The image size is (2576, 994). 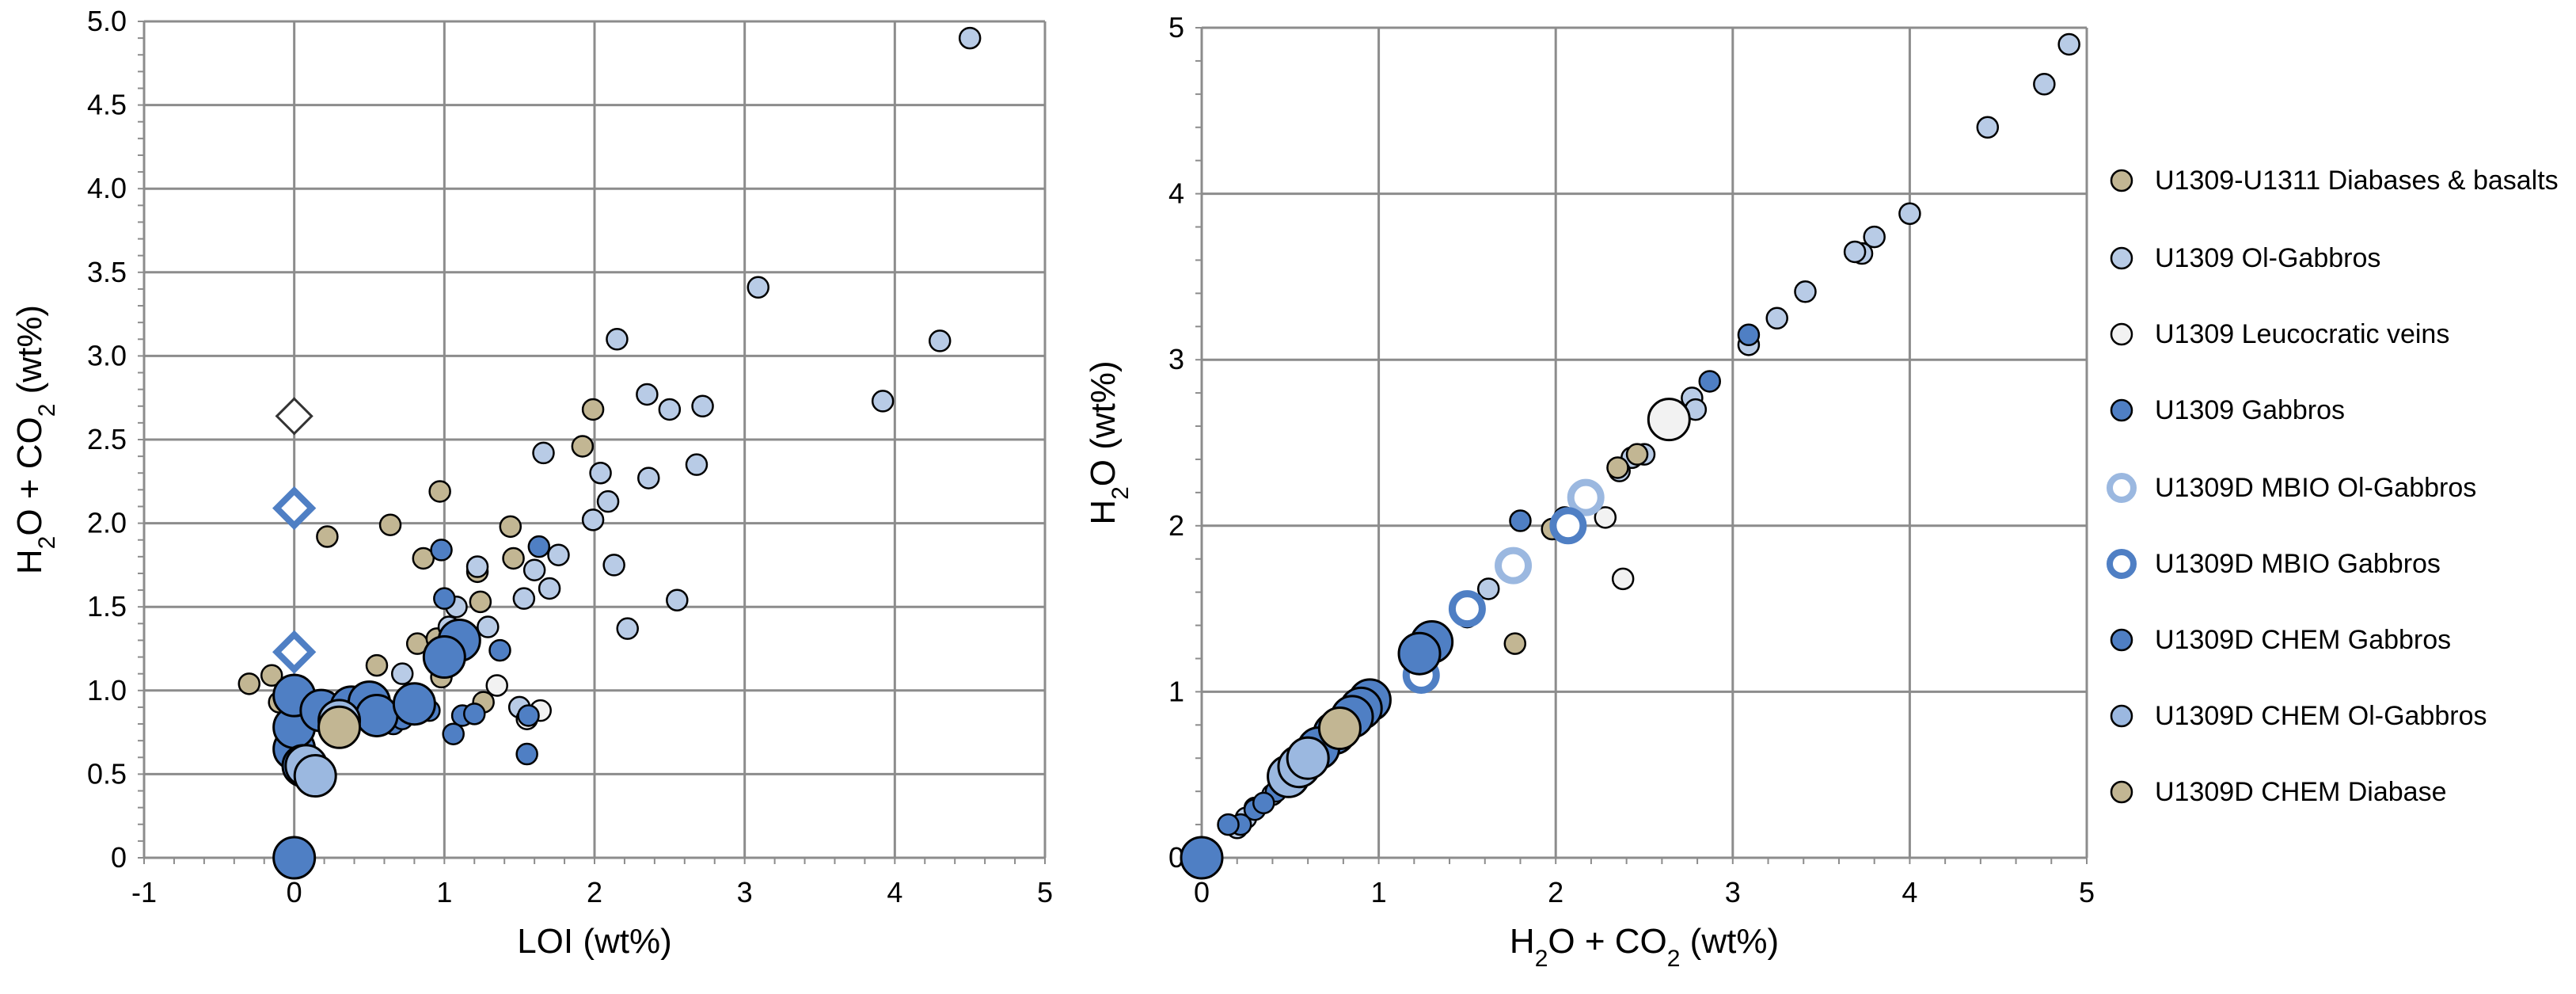 What do you see at coordinates (1514, 566) in the screenshot?
I see `mbio_ol-ring-point` at bounding box center [1514, 566].